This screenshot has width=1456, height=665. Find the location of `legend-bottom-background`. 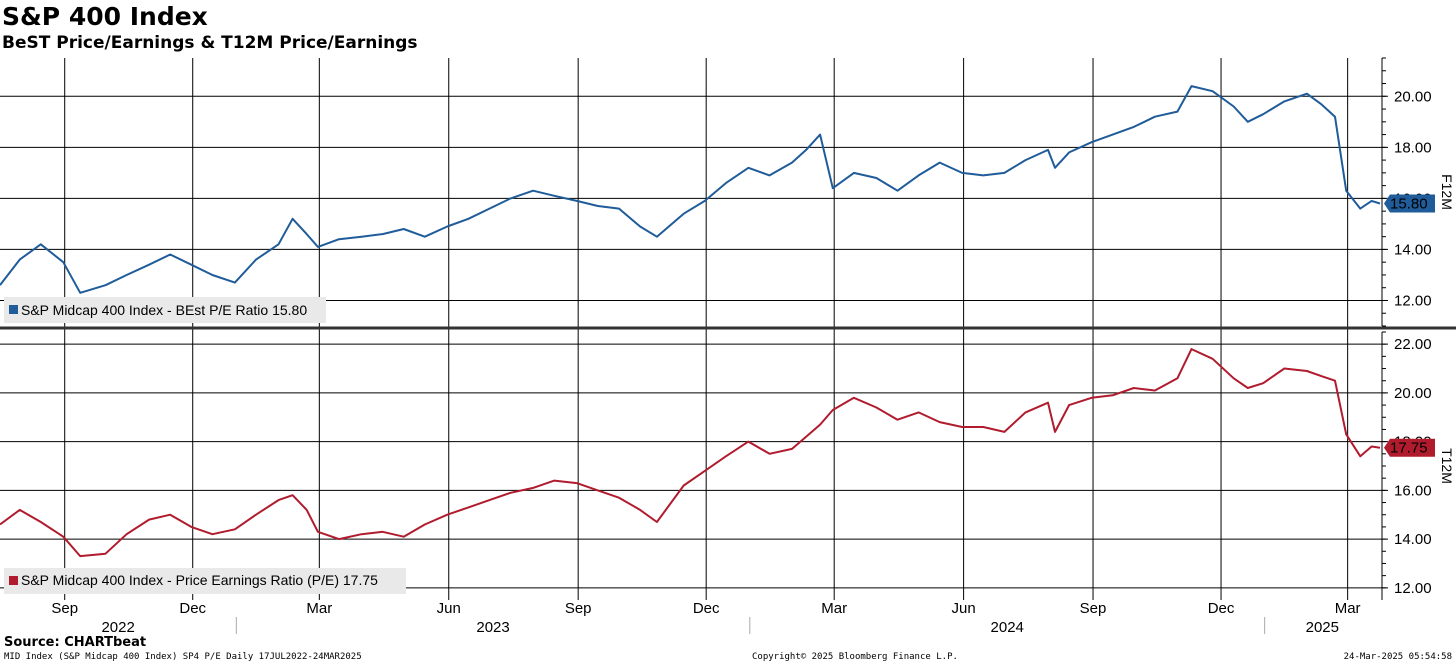

legend-bottom-background is located at coordinates (205, 581).